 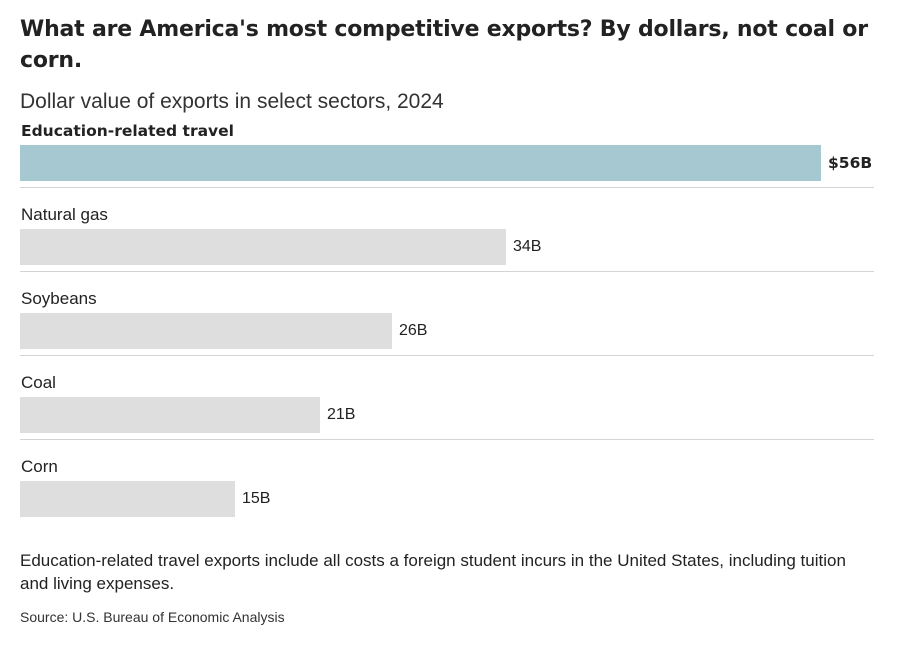 What do you see at coordinates (152, 617) in the screenshot?
I see `chart-source: Source: U.S. Bureau of Economic Analysis` at bounding box center [152, 617].